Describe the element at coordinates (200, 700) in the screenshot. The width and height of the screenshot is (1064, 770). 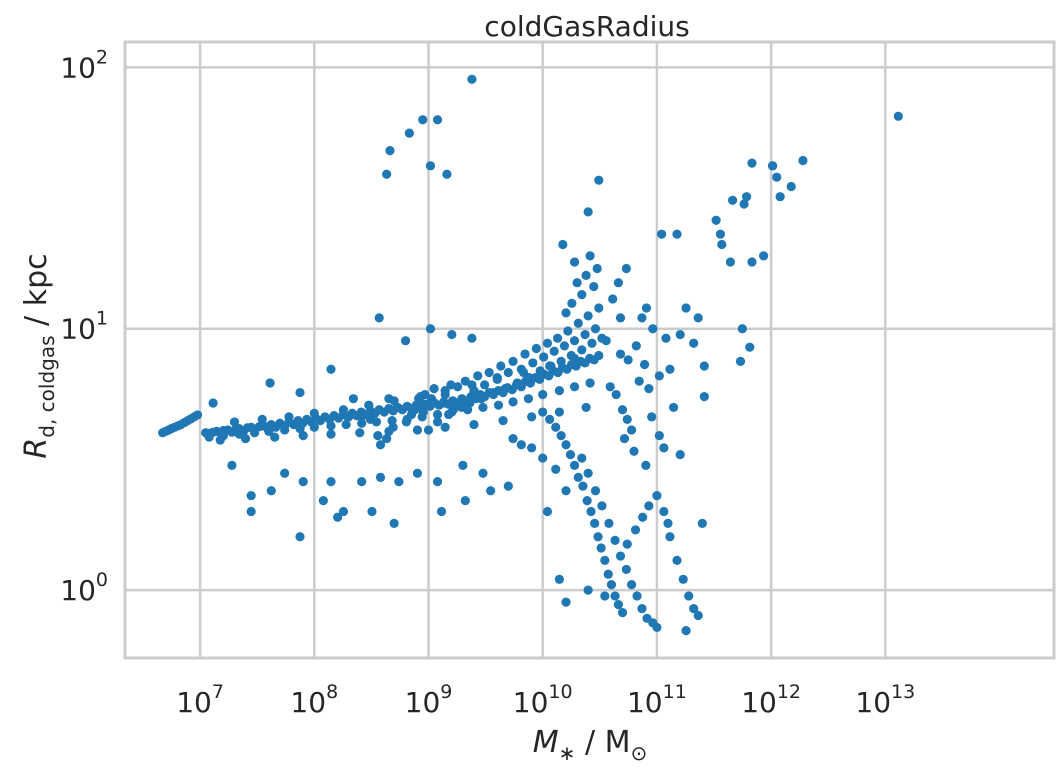
I see `x-tick-label: 107` at that location.